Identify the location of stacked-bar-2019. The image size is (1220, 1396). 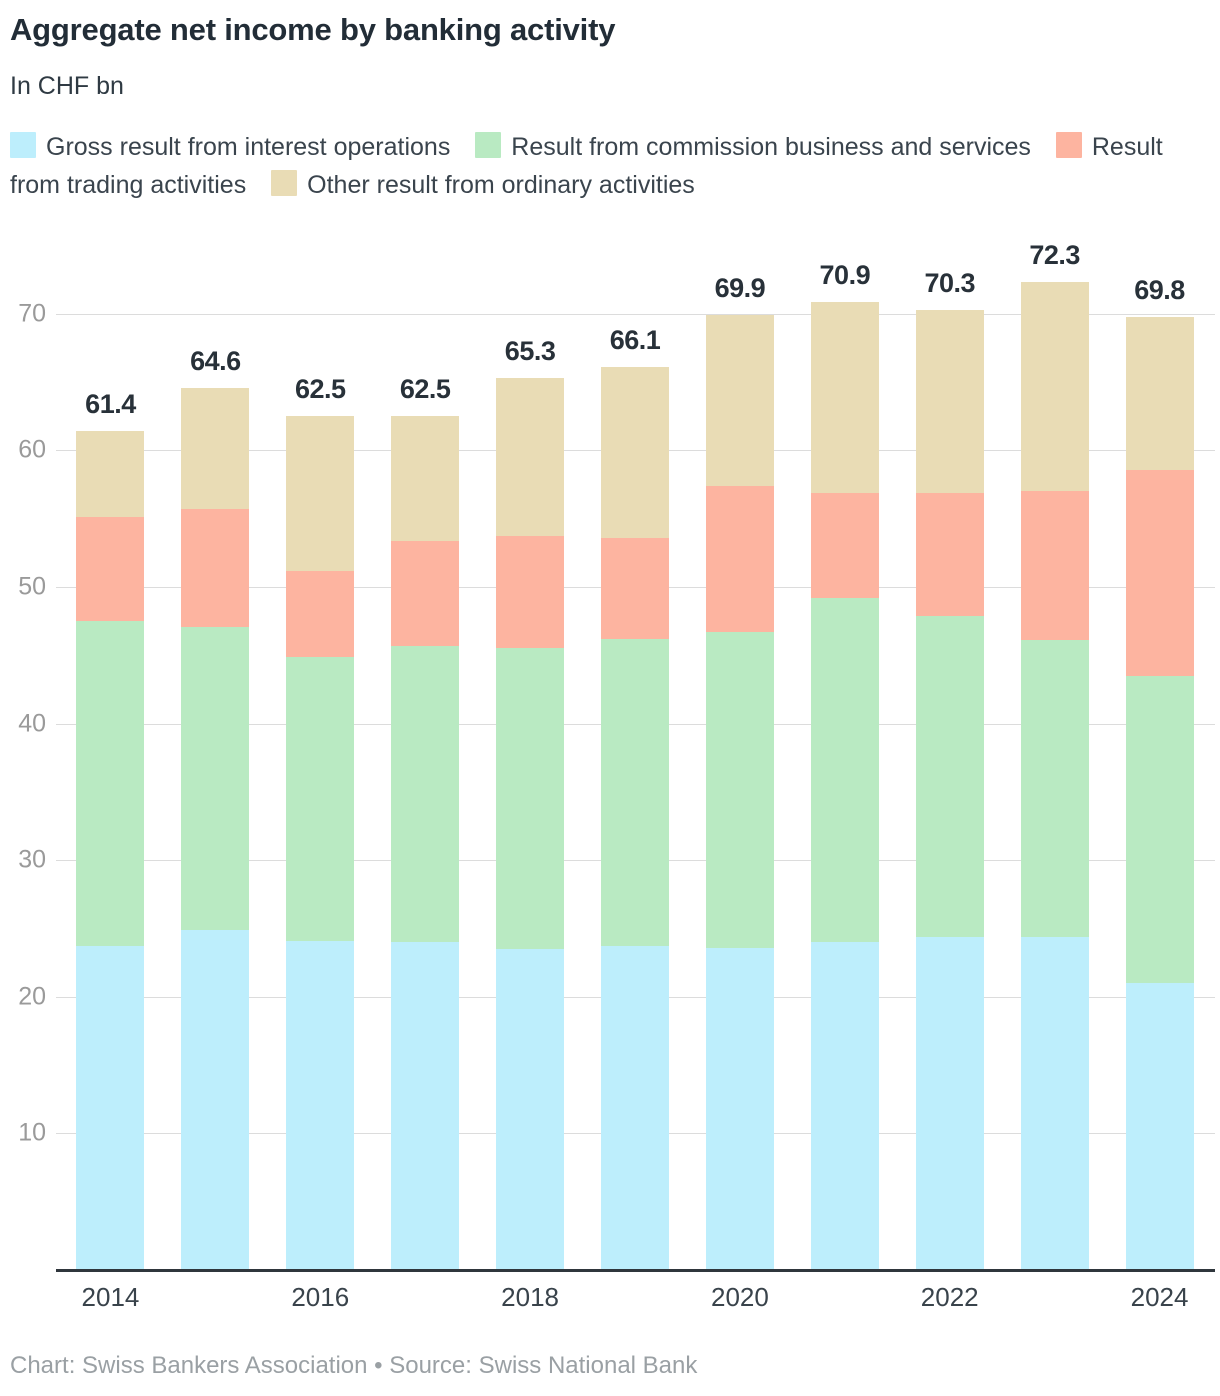
(635, 818).